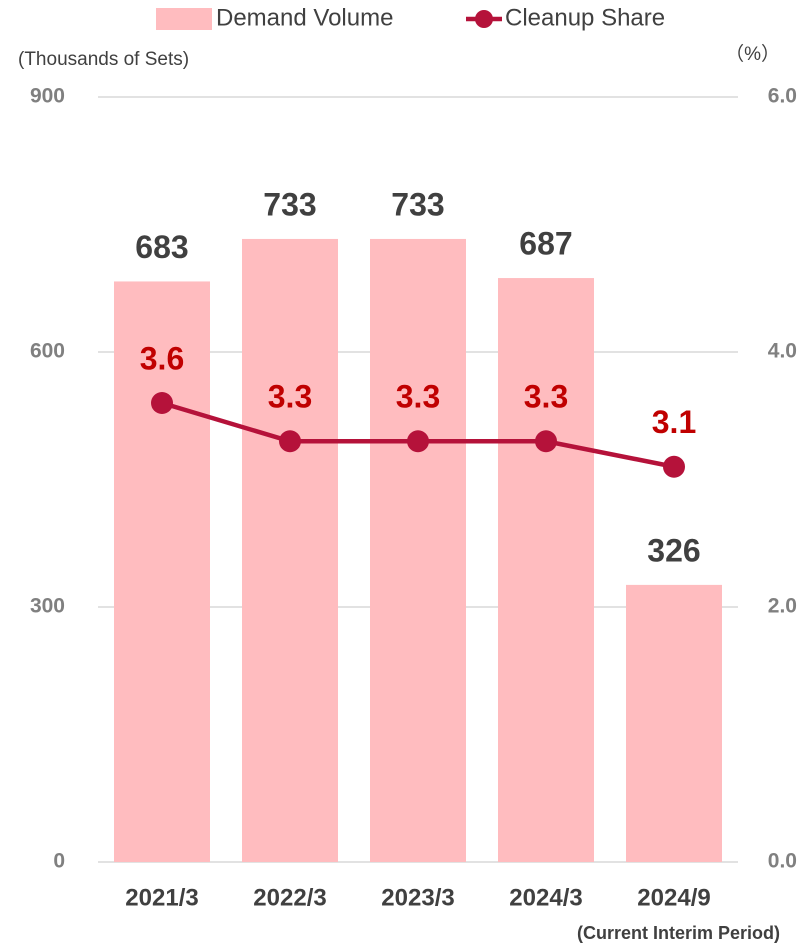 This screenshot has width=808, height=951. Describe the element at coordinates (585, 17) in the screenshot. I see `legend-label: Cleanup Share` at that location.